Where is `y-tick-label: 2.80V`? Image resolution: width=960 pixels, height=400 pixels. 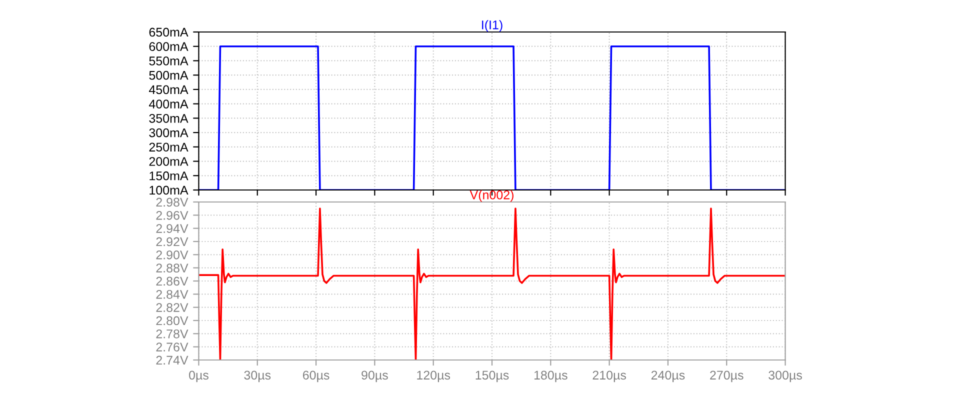
y-tick-label: 2.80V is located at coordinates (172, 321).